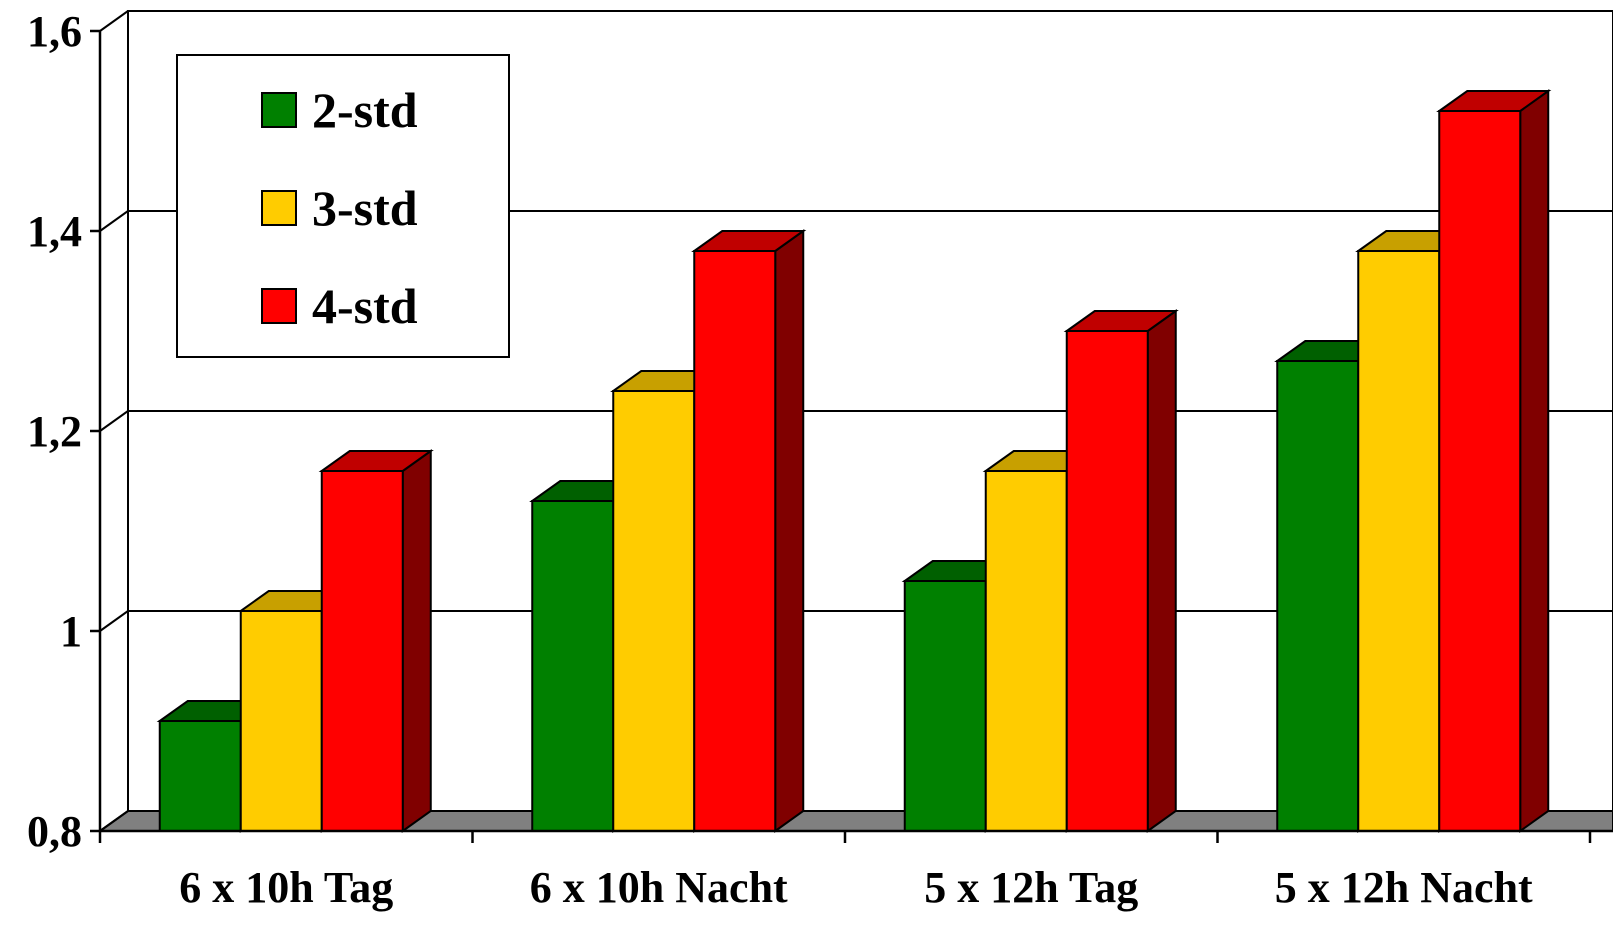  Describe the element at coordinates (1031, 887) in the screenshot. I see `x-tick-label: 5 x 12h Tag` at that location.